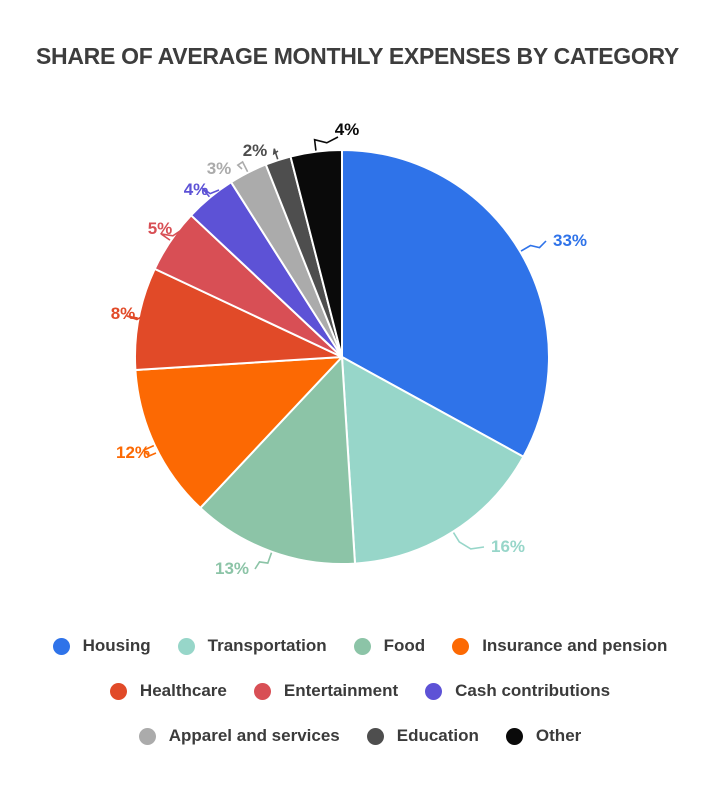 This screenshot has height=785, width=720. I want to click on legend-label: Cash contributions, so click(533, 690).